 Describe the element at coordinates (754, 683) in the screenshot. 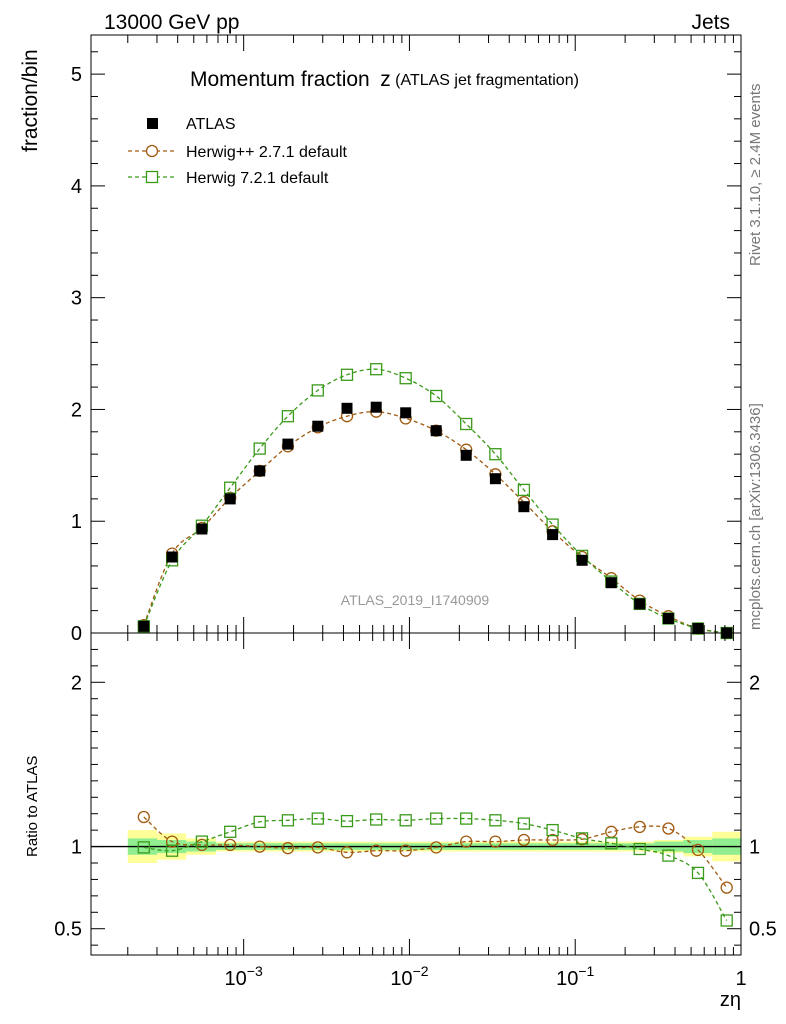

I see `ratio-ytick-label-right: 2` at that location.